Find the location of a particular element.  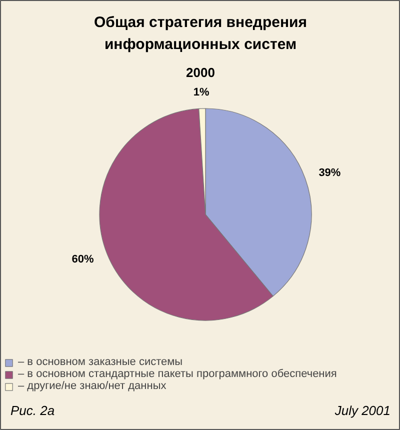

chart-subtitle: 2000 is located at coordinates (200, 72).